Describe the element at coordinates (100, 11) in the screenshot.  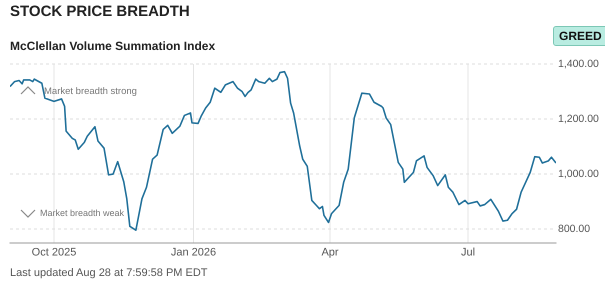
I see `chart-title: STOCK PRICE BREADTH` at that location.